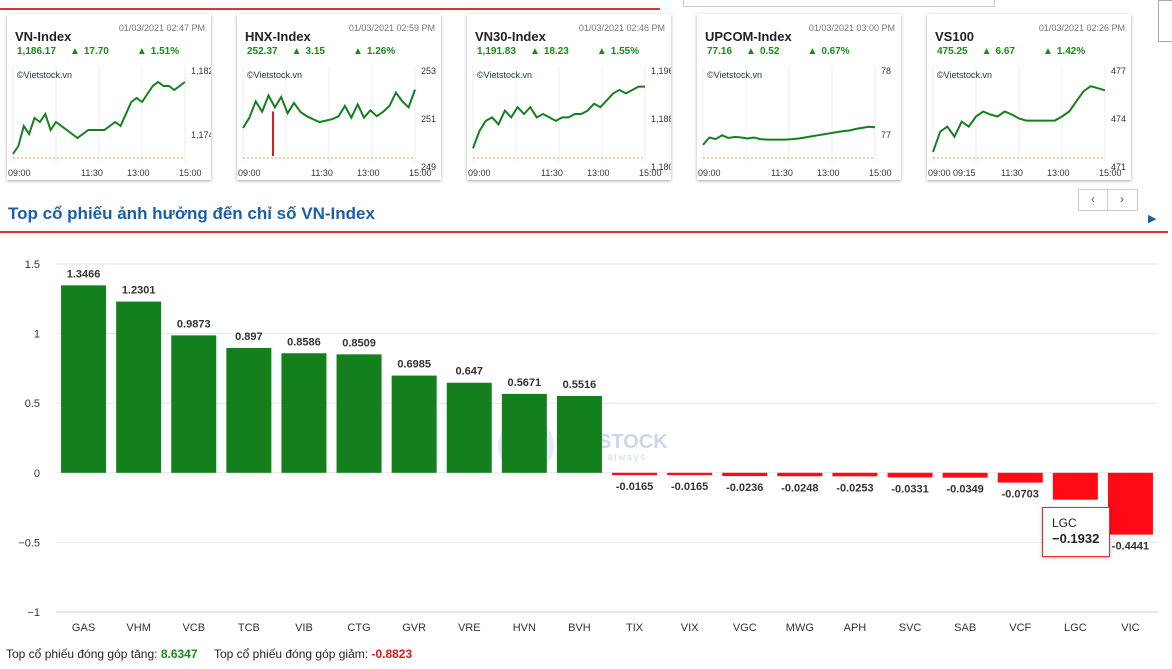  What do you see at coordinates (428, 71) in the screenshot?
I see `y-tick-label: 253` at bounding box center [428, 71].